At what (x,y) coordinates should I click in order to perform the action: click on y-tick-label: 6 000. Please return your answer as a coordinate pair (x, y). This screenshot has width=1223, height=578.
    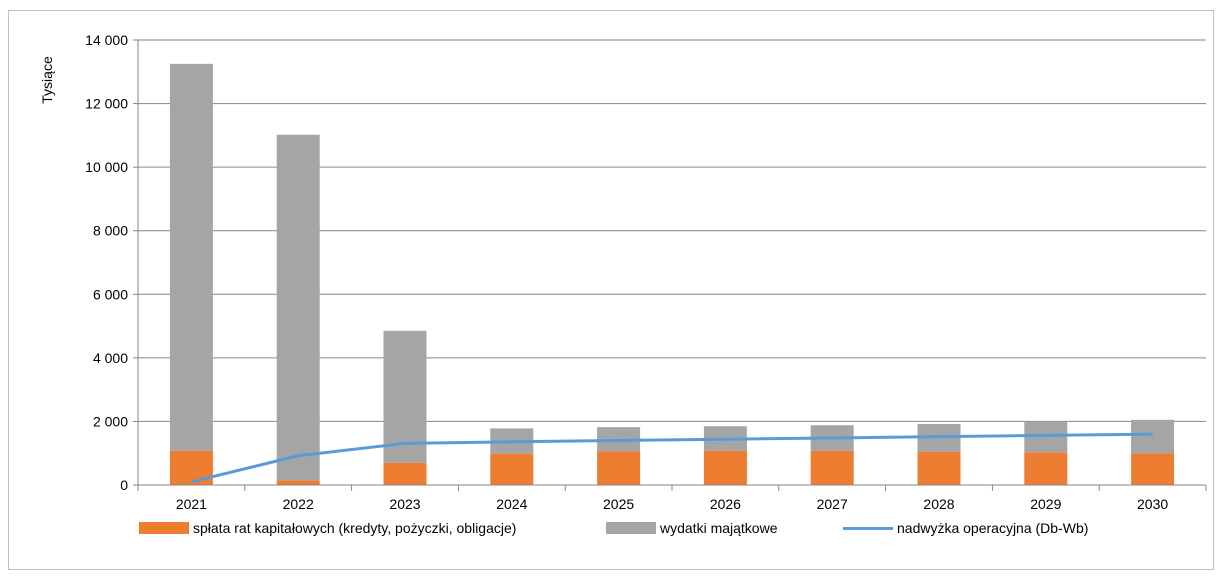
    Looking at the image, I should click on (110, 294).